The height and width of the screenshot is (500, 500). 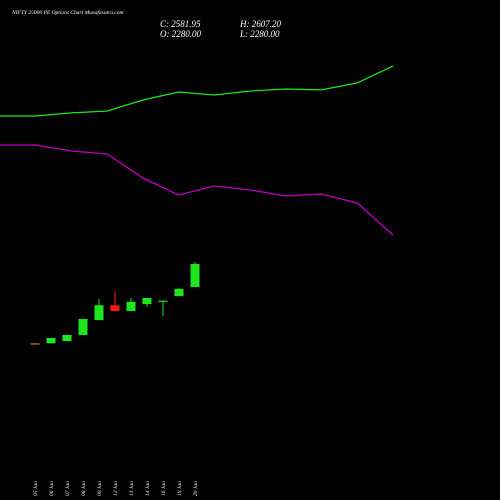 What do you see at coordinates (259, 34) in the screenshot?
I see `low-info: L: 2280.00` at bounding box center [259, 34].